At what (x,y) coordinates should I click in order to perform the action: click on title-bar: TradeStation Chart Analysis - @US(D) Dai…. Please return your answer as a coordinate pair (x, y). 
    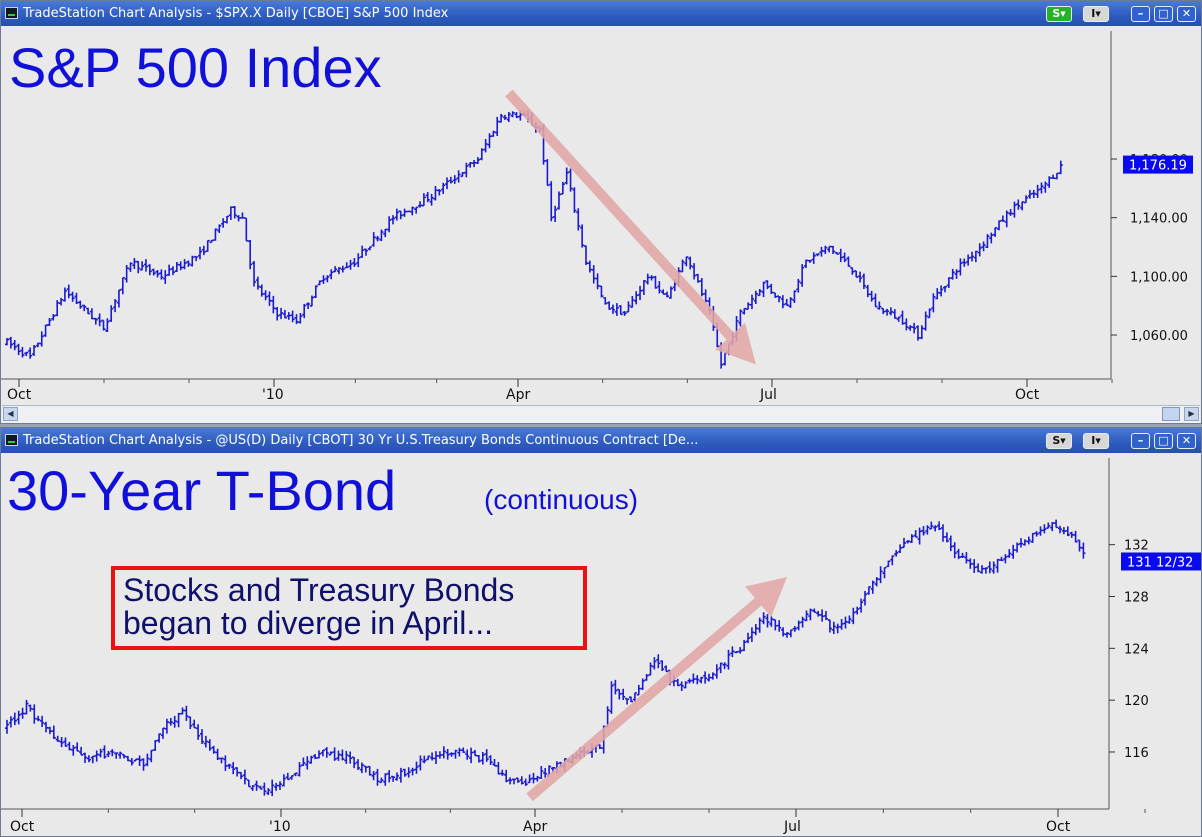
    Looking at the image, I should click on (601, 440).